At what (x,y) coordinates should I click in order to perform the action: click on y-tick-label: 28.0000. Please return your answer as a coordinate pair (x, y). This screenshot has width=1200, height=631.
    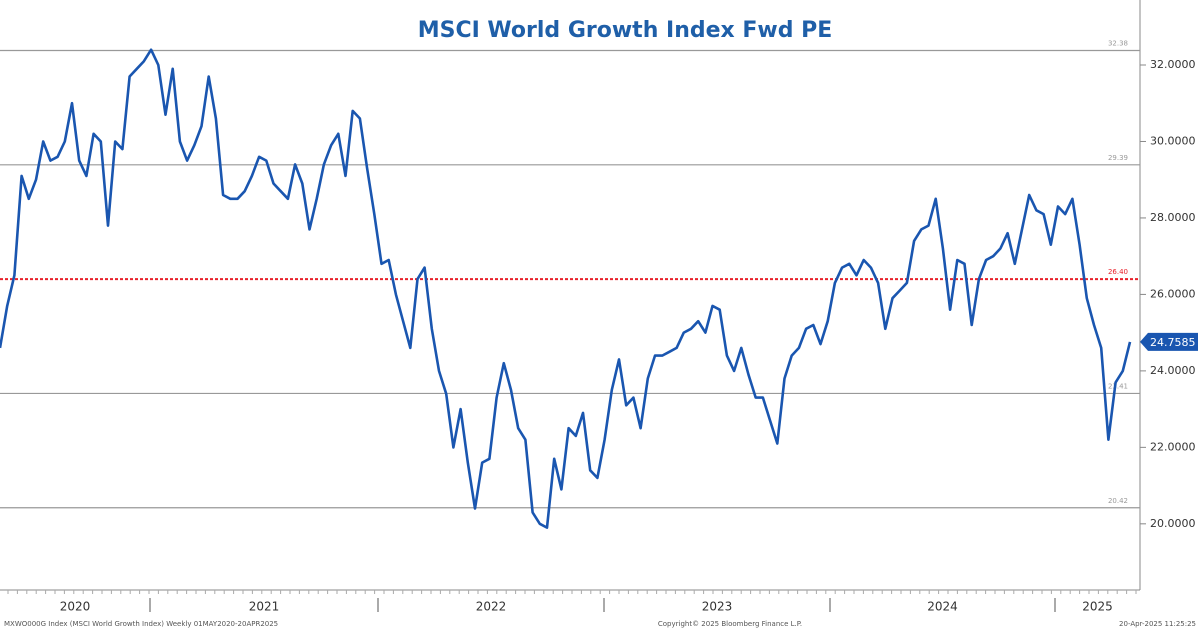
    Looking at the image, I should click on (1173, 217).